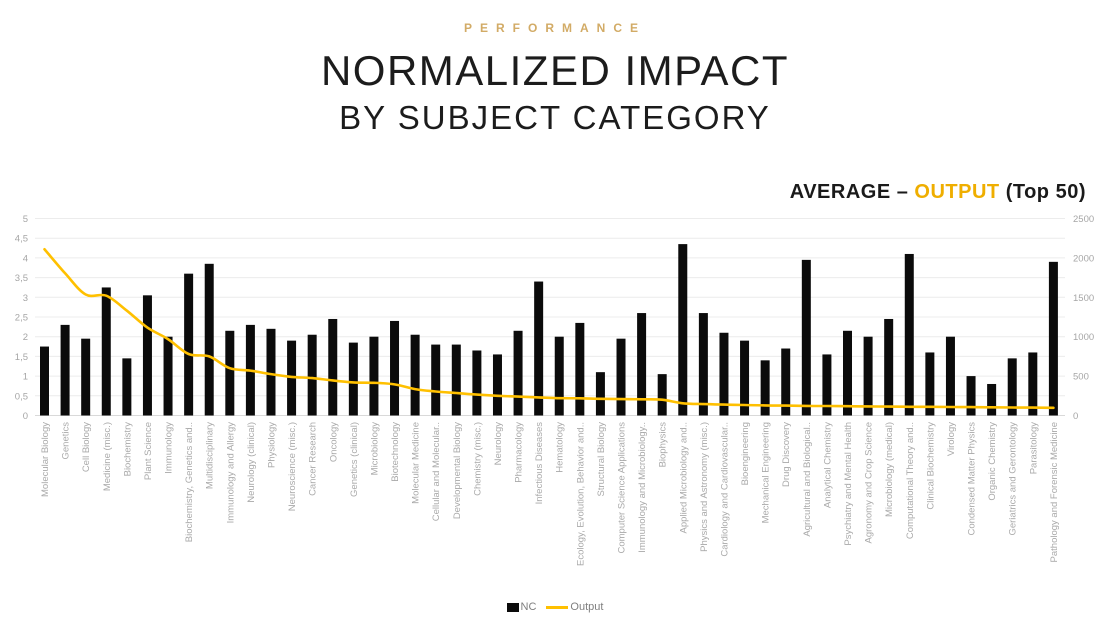  I want to click on x-axis-label: Biotechnology, so click(395, 452).